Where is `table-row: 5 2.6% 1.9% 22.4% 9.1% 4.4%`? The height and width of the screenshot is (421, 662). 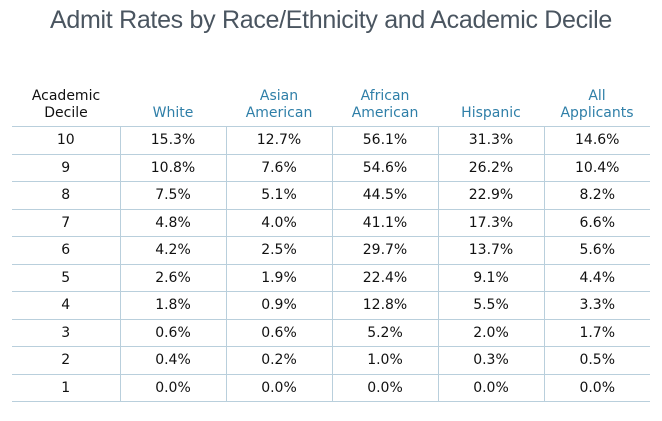
table-row: 5 2.6% 1.9% 22.4% 9.1% 4.4% is located at coordinates (331, 277).